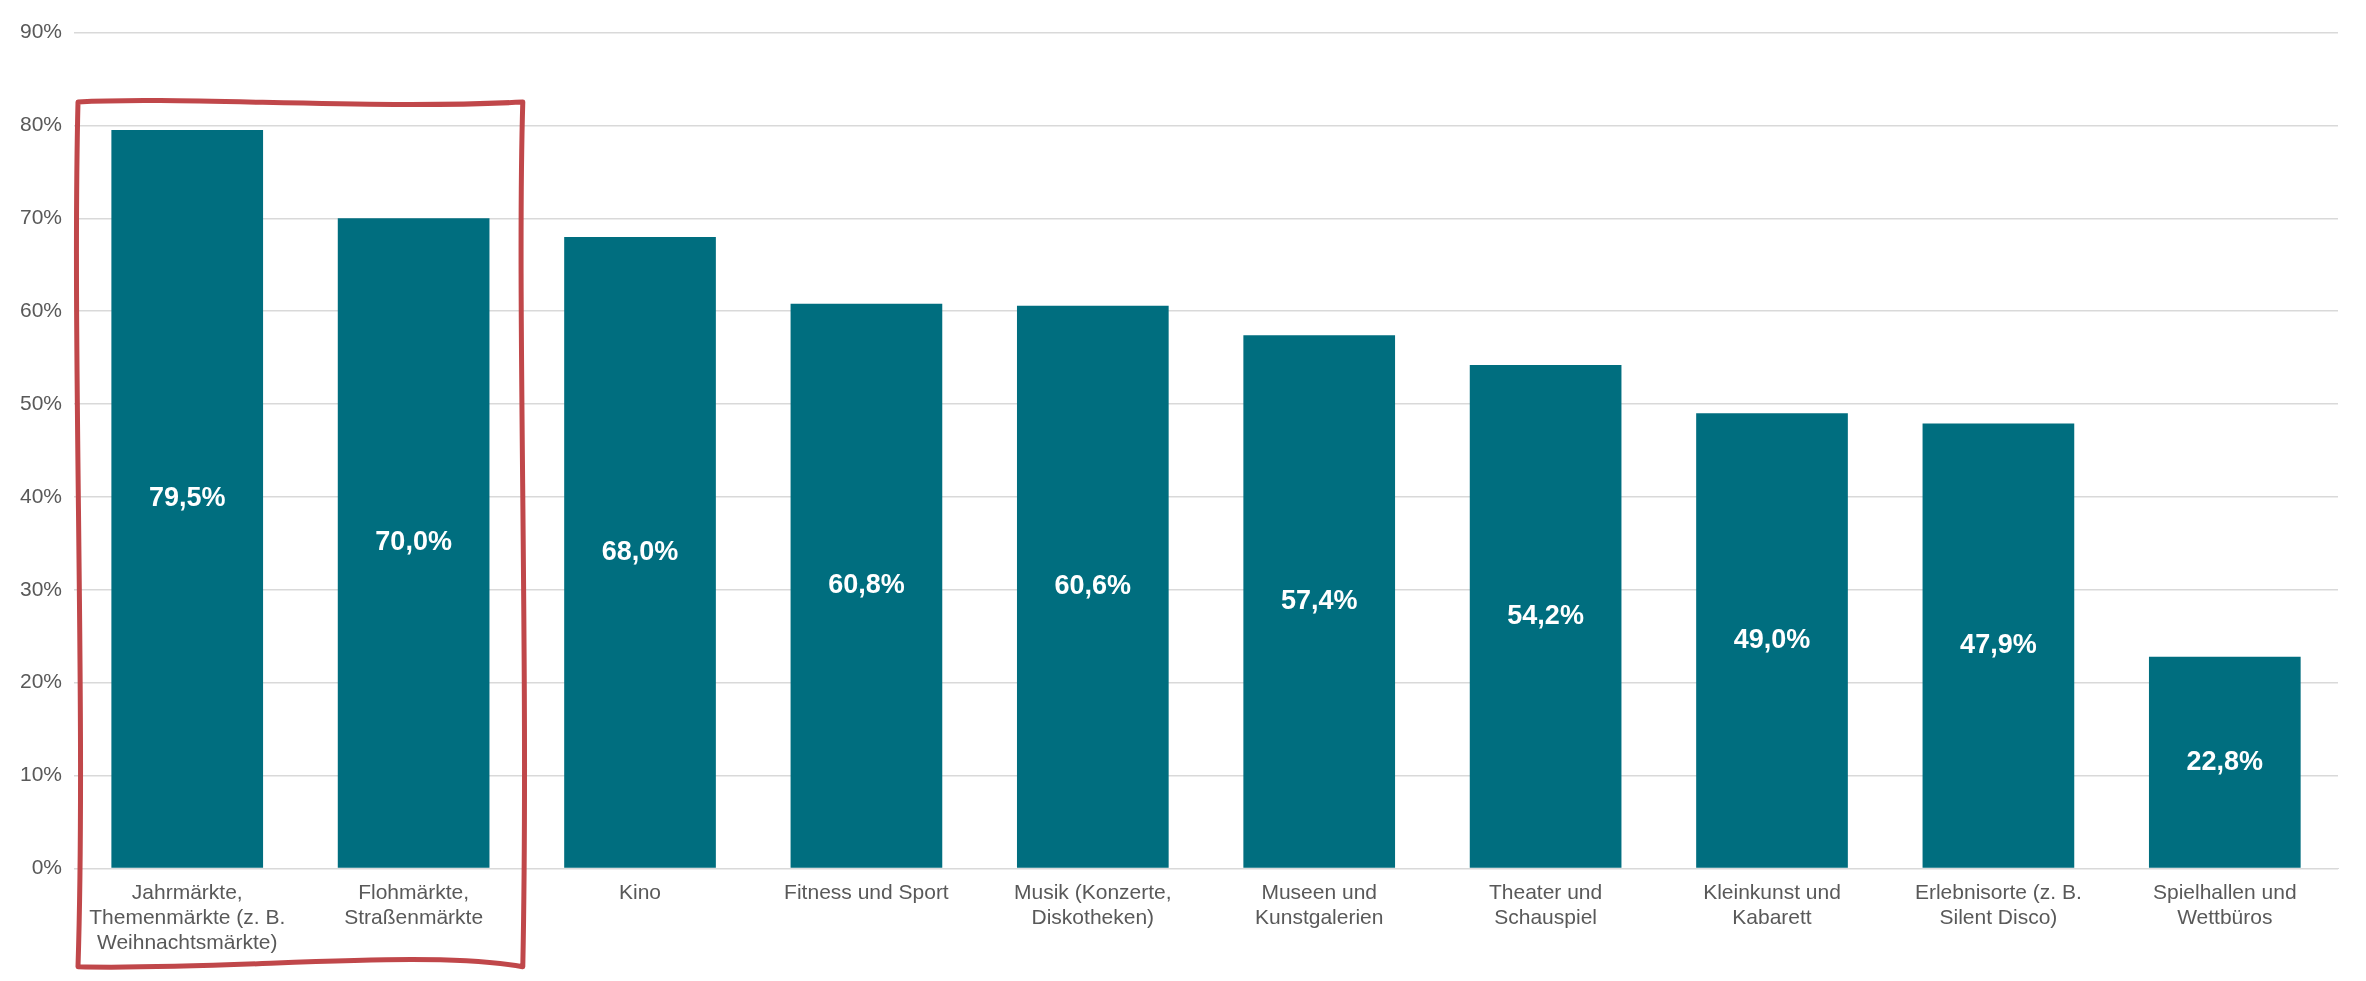  I want to click on data-label: 57,4%, so click(1319, 599).